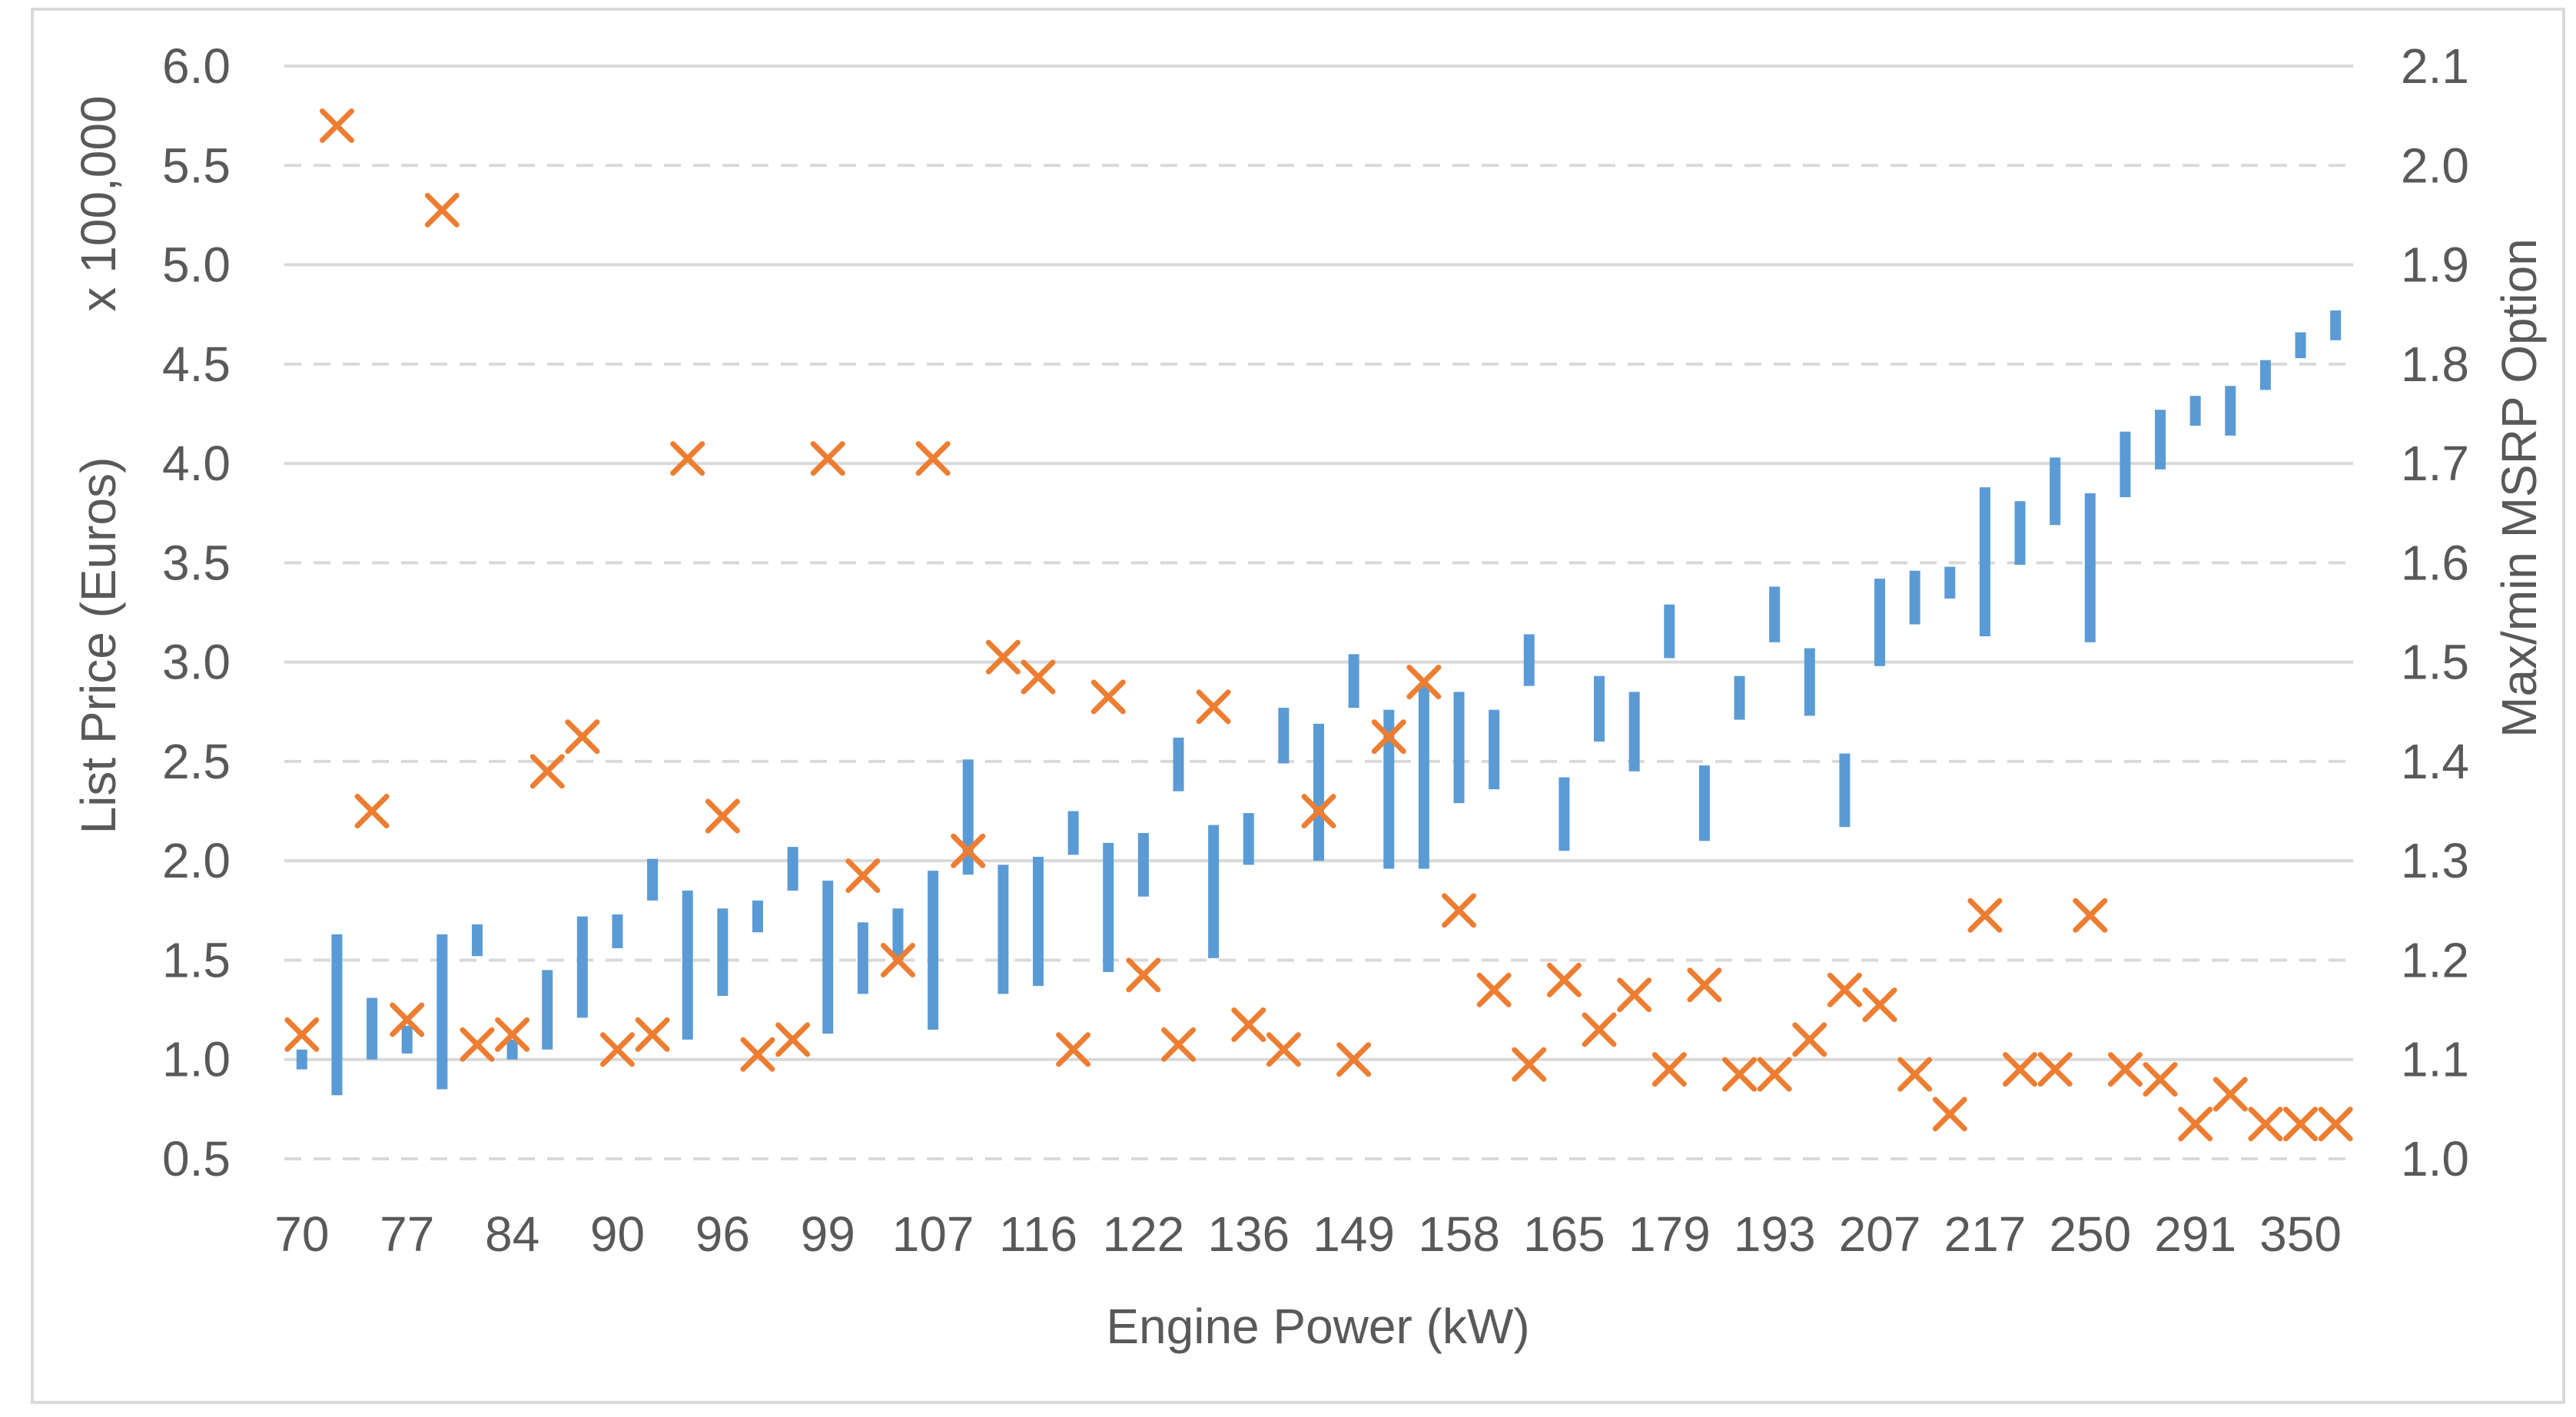  I want to click on right-axis-title: Max/min MSRP Option, so click(2519, 488).